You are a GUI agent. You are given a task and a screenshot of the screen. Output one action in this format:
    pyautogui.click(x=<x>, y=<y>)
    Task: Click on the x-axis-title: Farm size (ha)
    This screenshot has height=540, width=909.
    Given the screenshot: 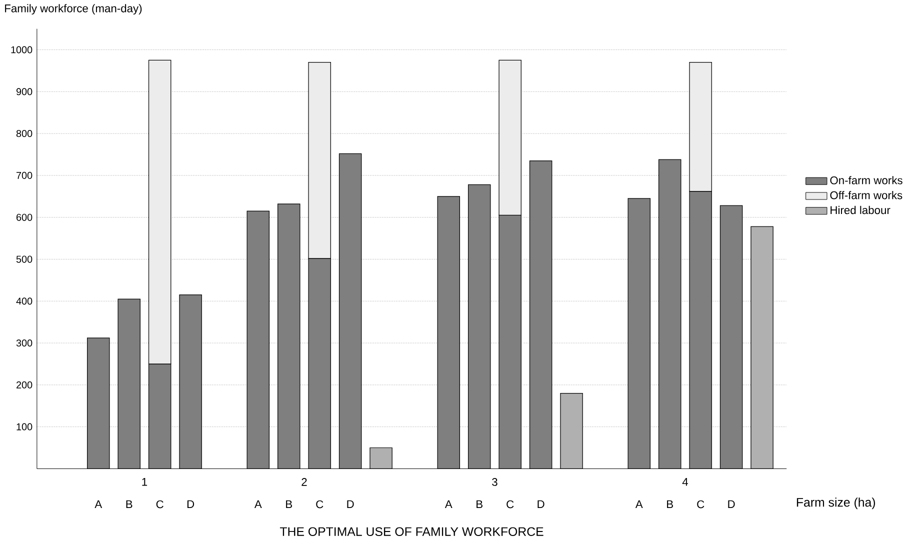 What is the action you would take?
    pyautogui.click(x=836, y=504)
    